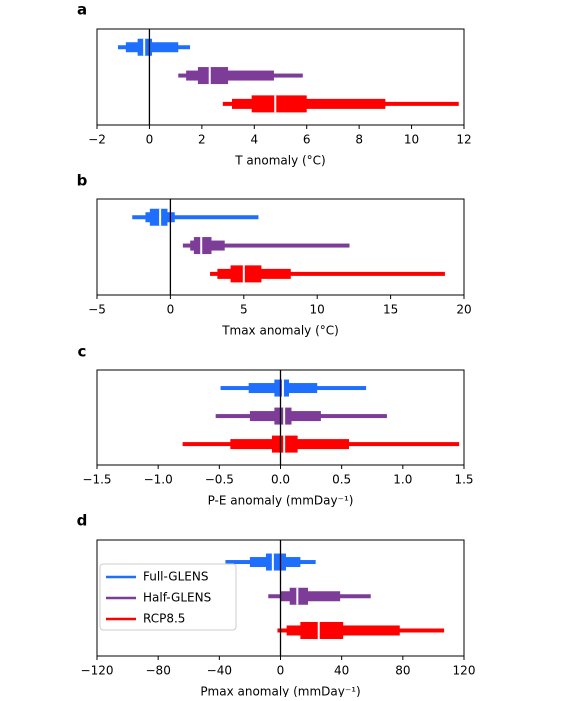  I want to click on x-tick-label: 1.5, so click(463, 480).